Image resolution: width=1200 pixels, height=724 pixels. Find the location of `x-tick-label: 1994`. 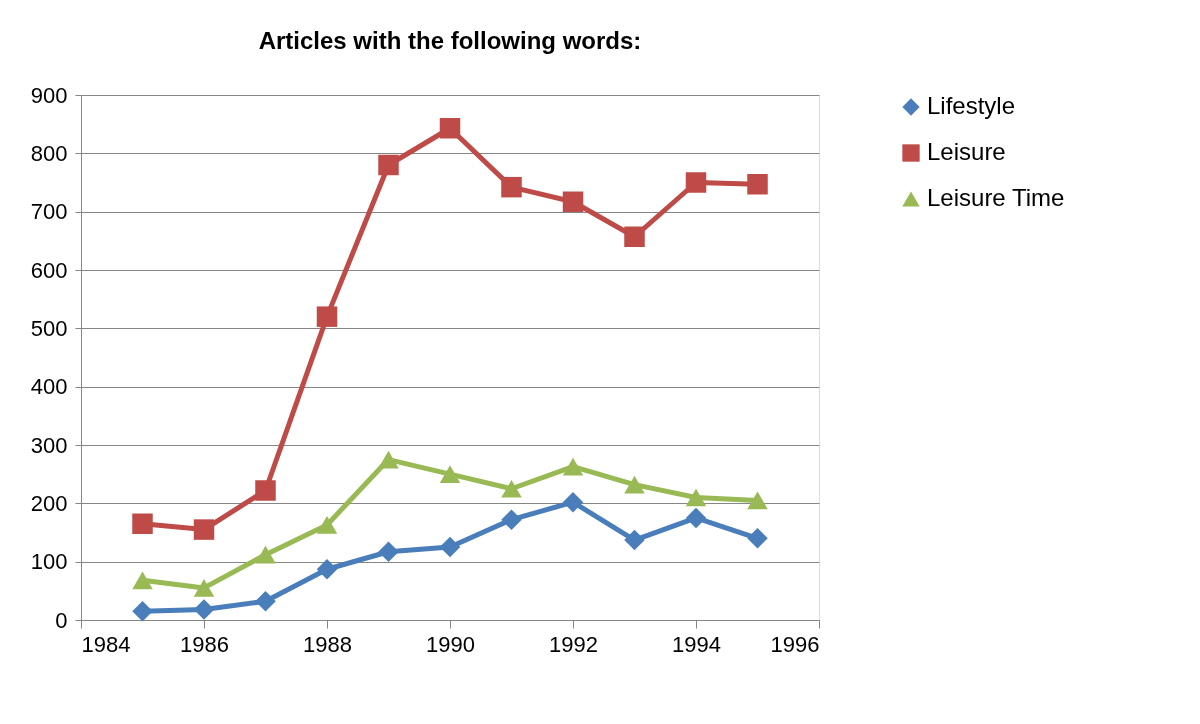

x-tick-label: 1994 is located at coordinates (696, 644).